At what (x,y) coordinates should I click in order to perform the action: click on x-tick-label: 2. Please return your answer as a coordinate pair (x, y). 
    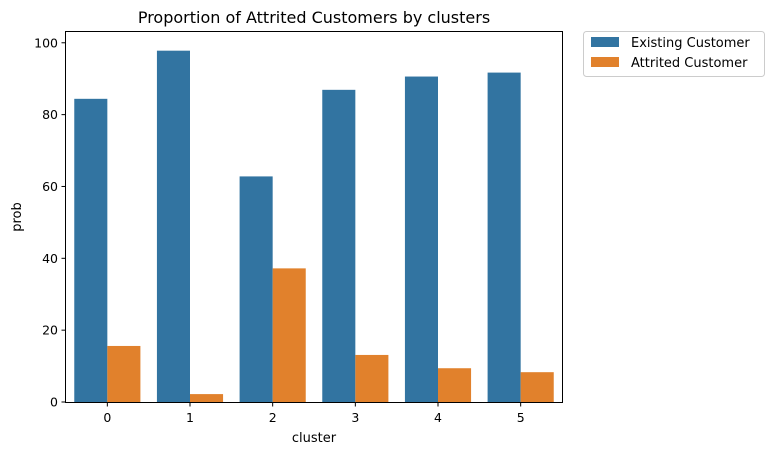
    Looking at the image, I should click on (273, 417).